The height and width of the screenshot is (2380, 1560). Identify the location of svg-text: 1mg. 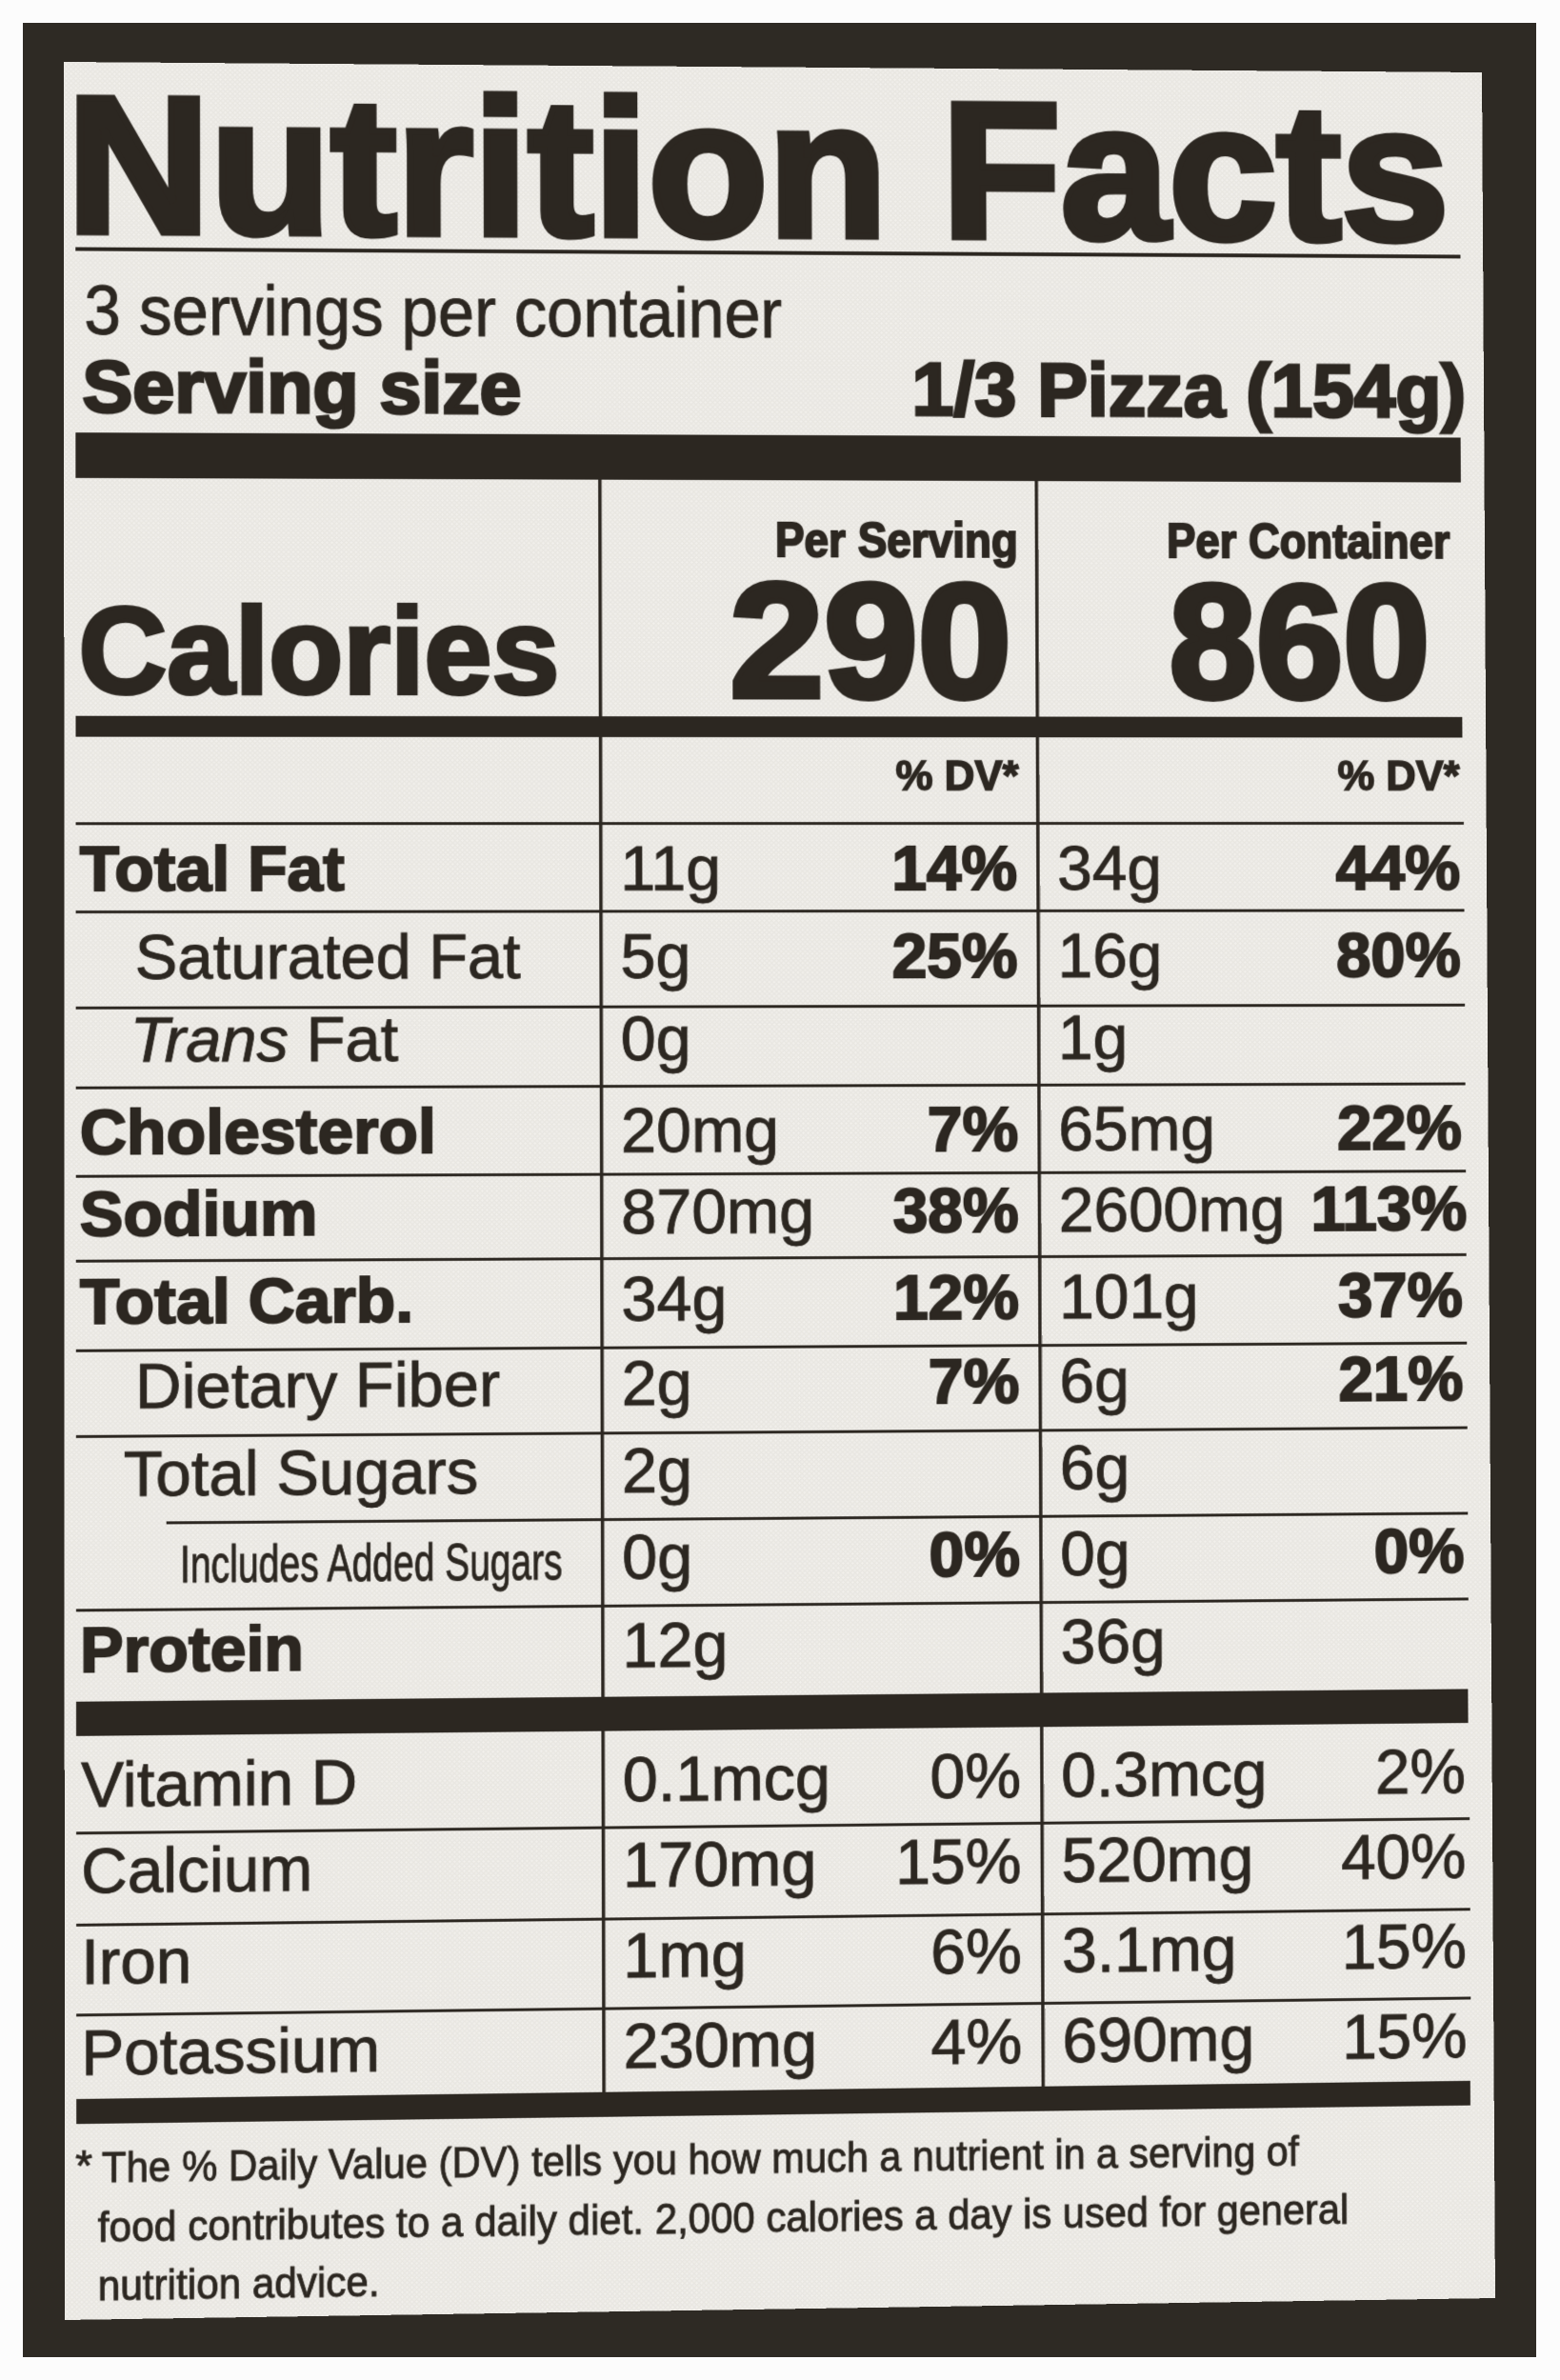
(685, 1955).